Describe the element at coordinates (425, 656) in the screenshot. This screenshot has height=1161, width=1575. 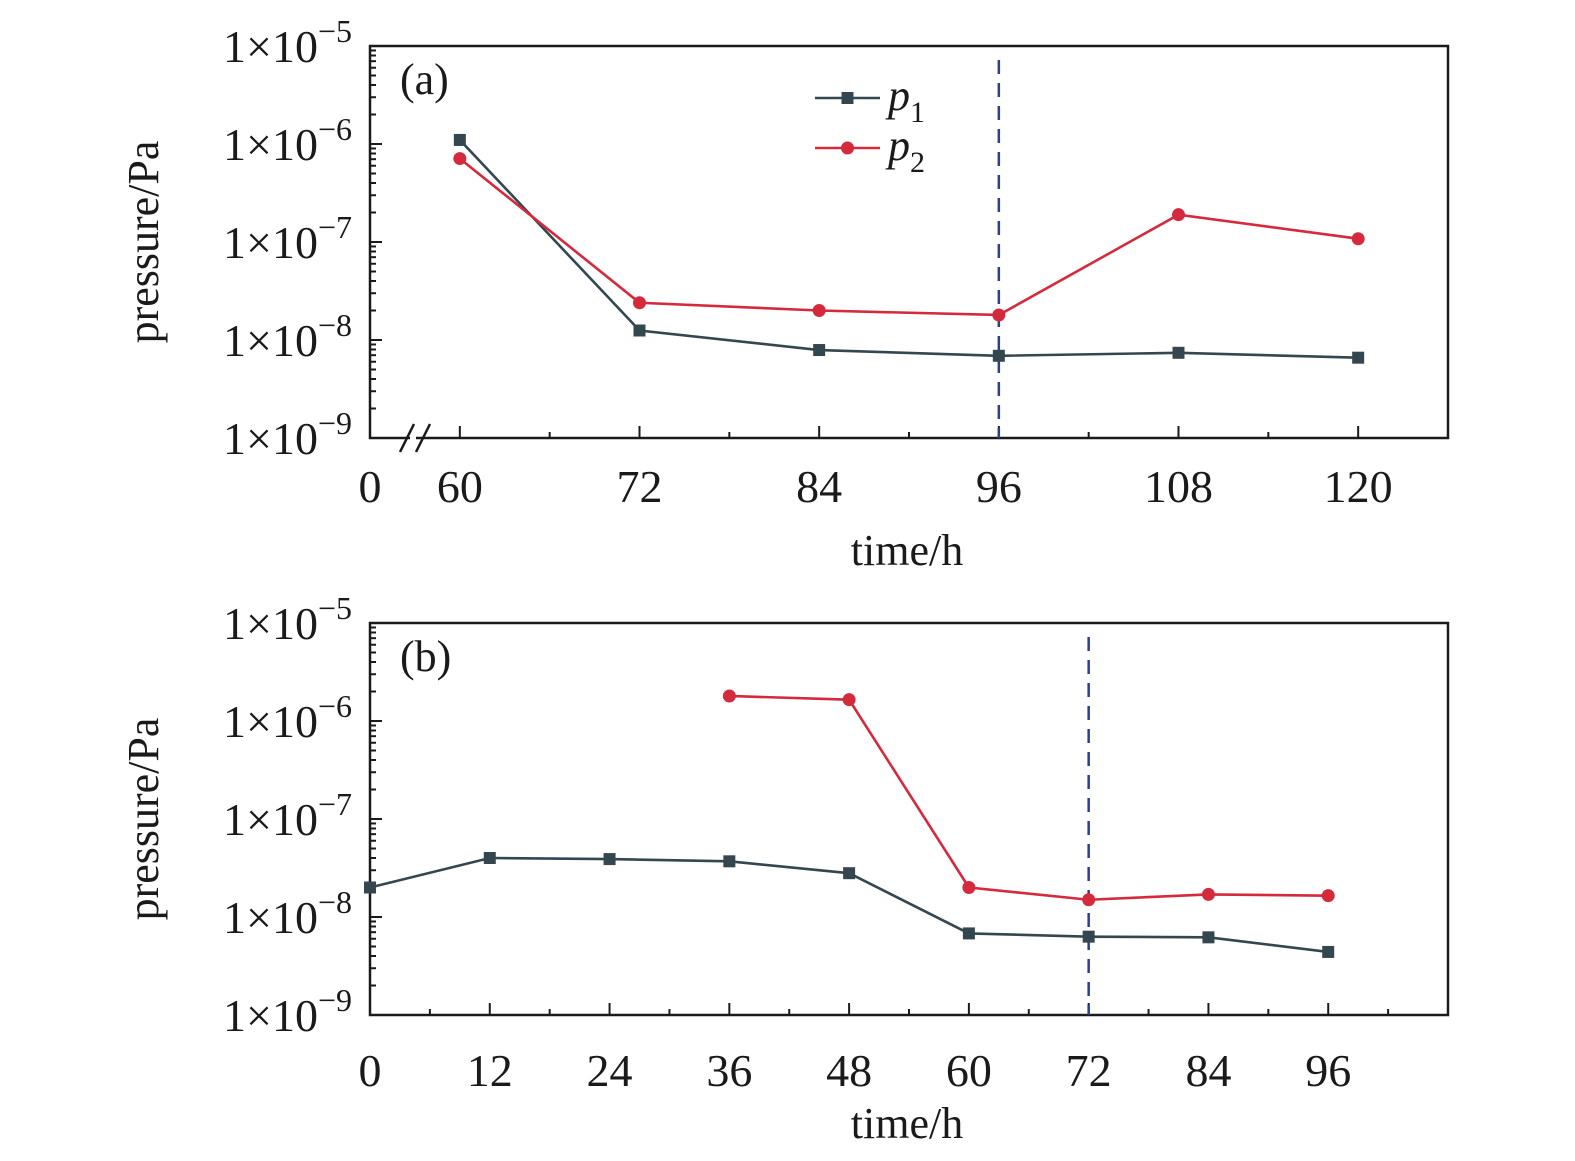
I see `panel-label: (b)` at that location.